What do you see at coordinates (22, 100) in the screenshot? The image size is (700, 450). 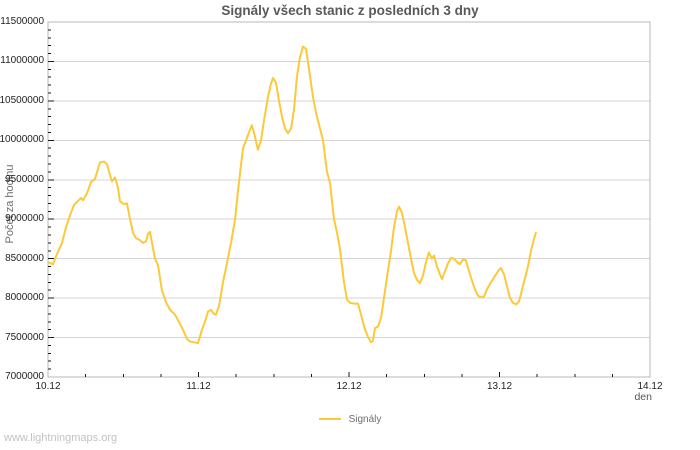 I see `y-tick-label: 10500000` at bounding box center [22, 100].